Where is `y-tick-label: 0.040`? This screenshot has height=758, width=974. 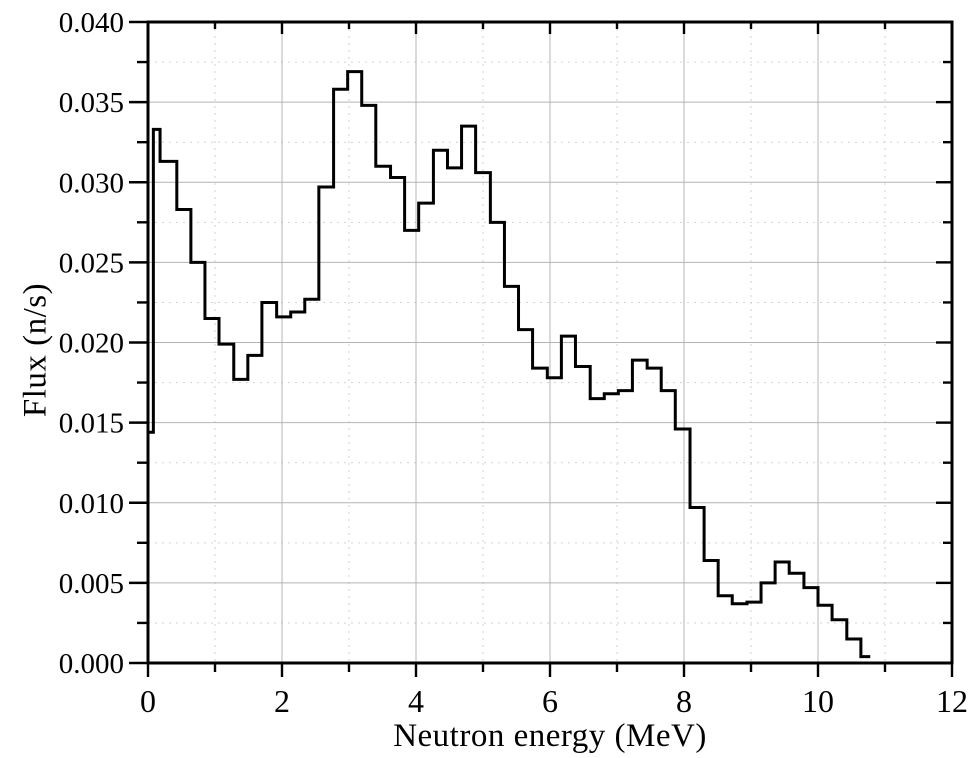 y-tick-label: 0.040 is located at coordinates (91, 23).